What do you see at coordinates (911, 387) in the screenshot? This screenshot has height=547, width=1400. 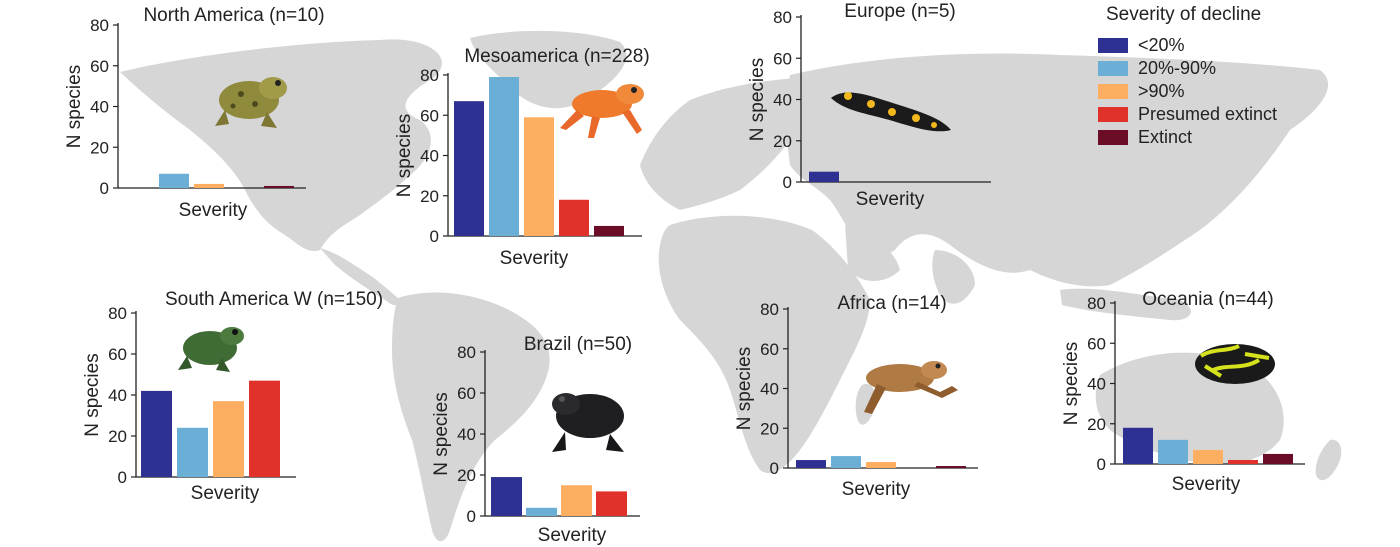 I see `brown-frog-icon` at bounding box center [911, 387].